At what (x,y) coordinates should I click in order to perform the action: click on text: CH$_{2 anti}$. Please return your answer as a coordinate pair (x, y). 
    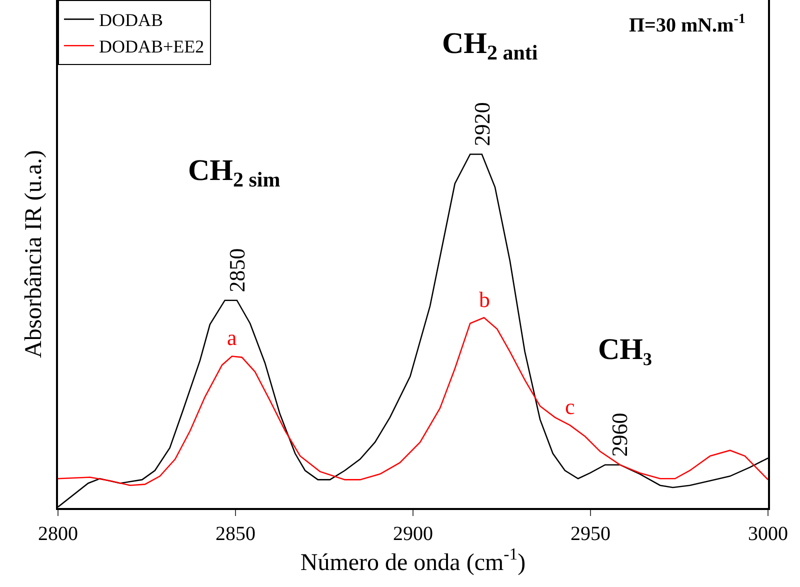
    Looking at the image, I should click on (490, 45).